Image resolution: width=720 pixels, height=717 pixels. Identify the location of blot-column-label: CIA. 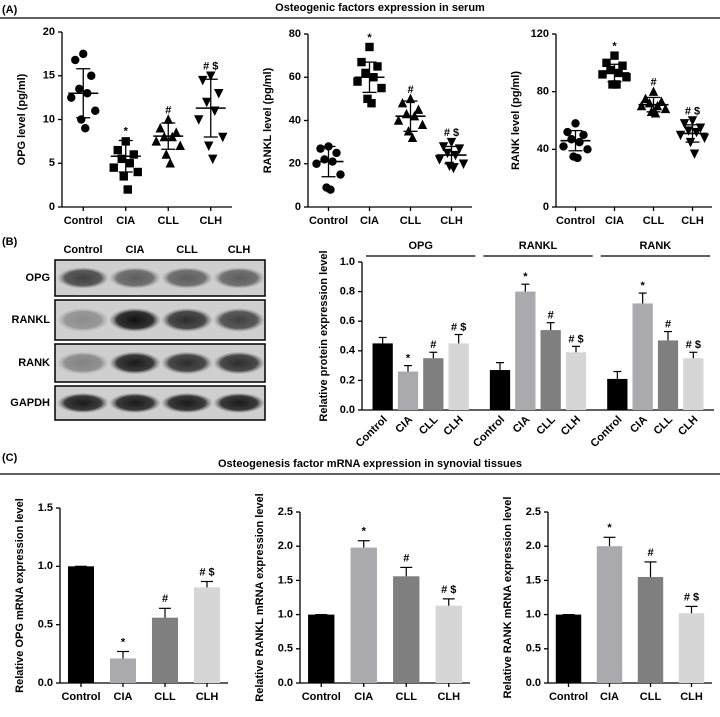
(135, 250).